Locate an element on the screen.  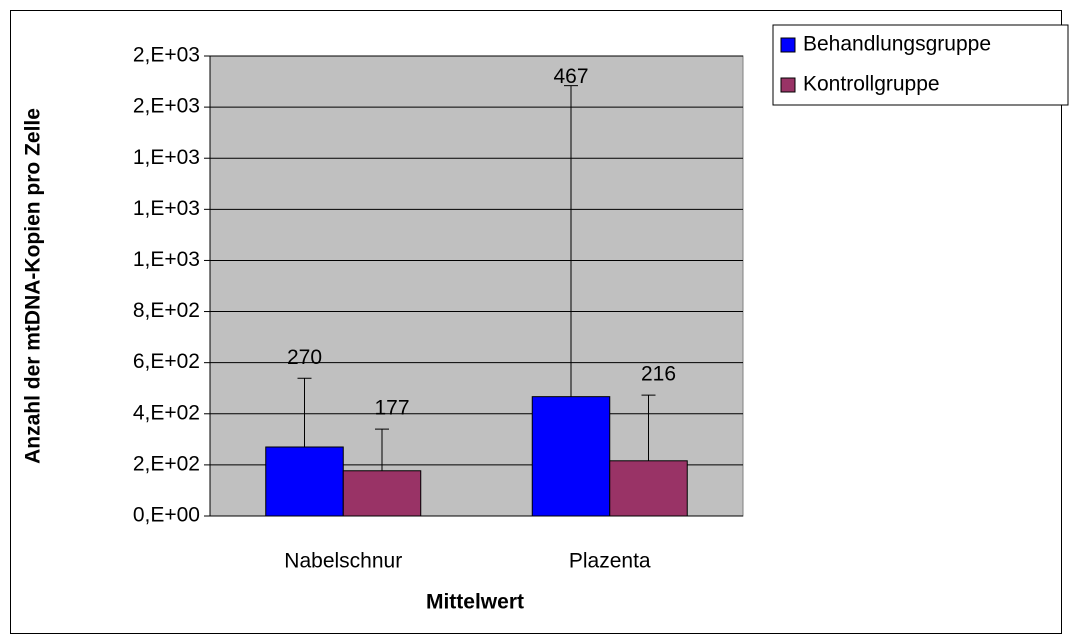
legend-label: Kontrollgruppe is located at coordinates (871, 84).